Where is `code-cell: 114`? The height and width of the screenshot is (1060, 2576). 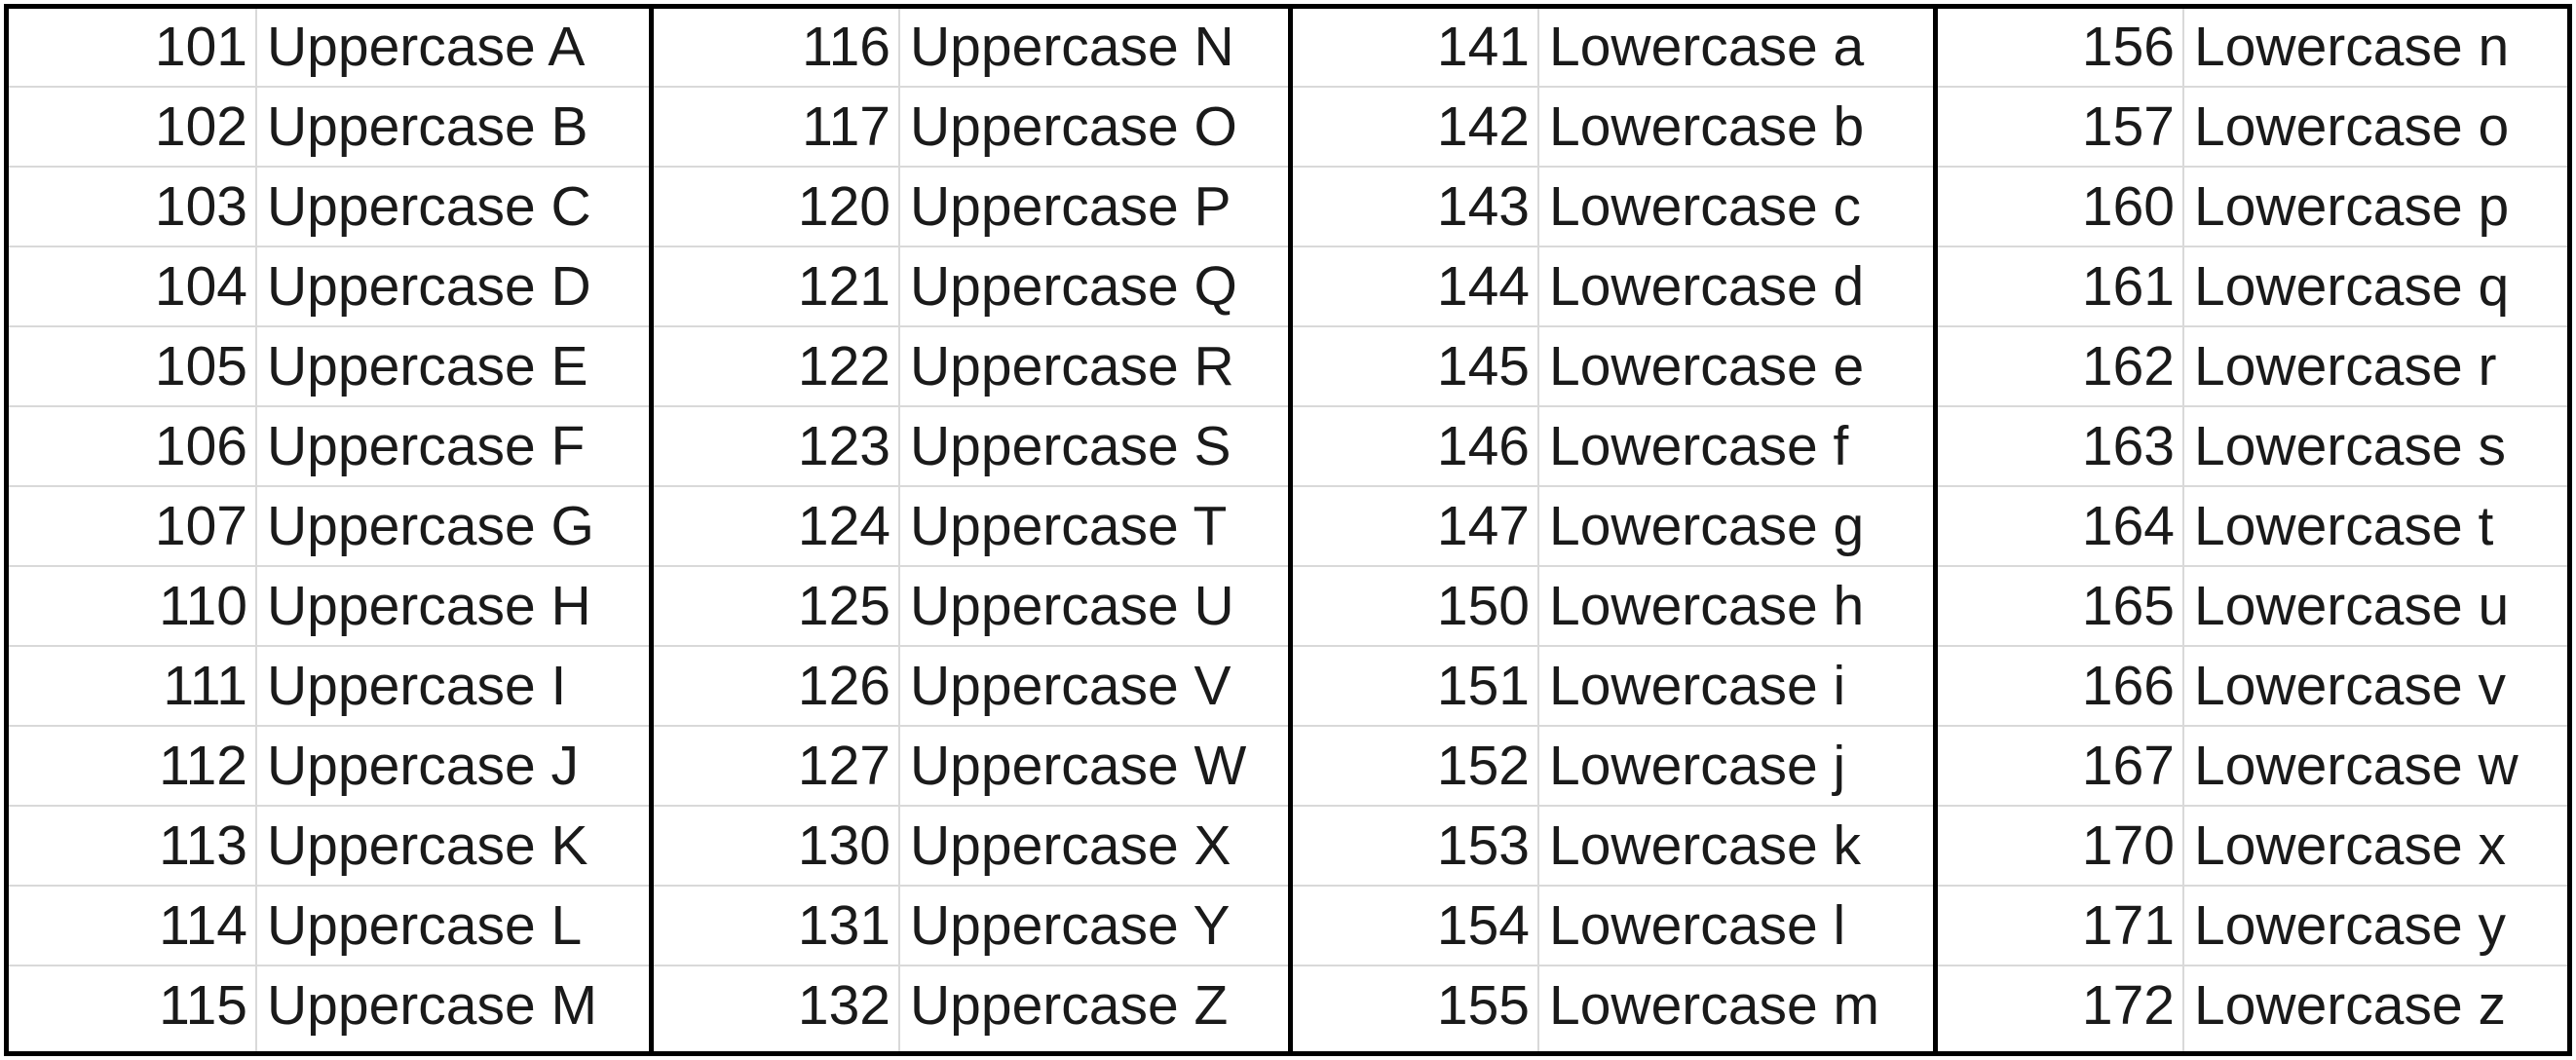 code-cell: 114 is located at coordinates (203, 925).